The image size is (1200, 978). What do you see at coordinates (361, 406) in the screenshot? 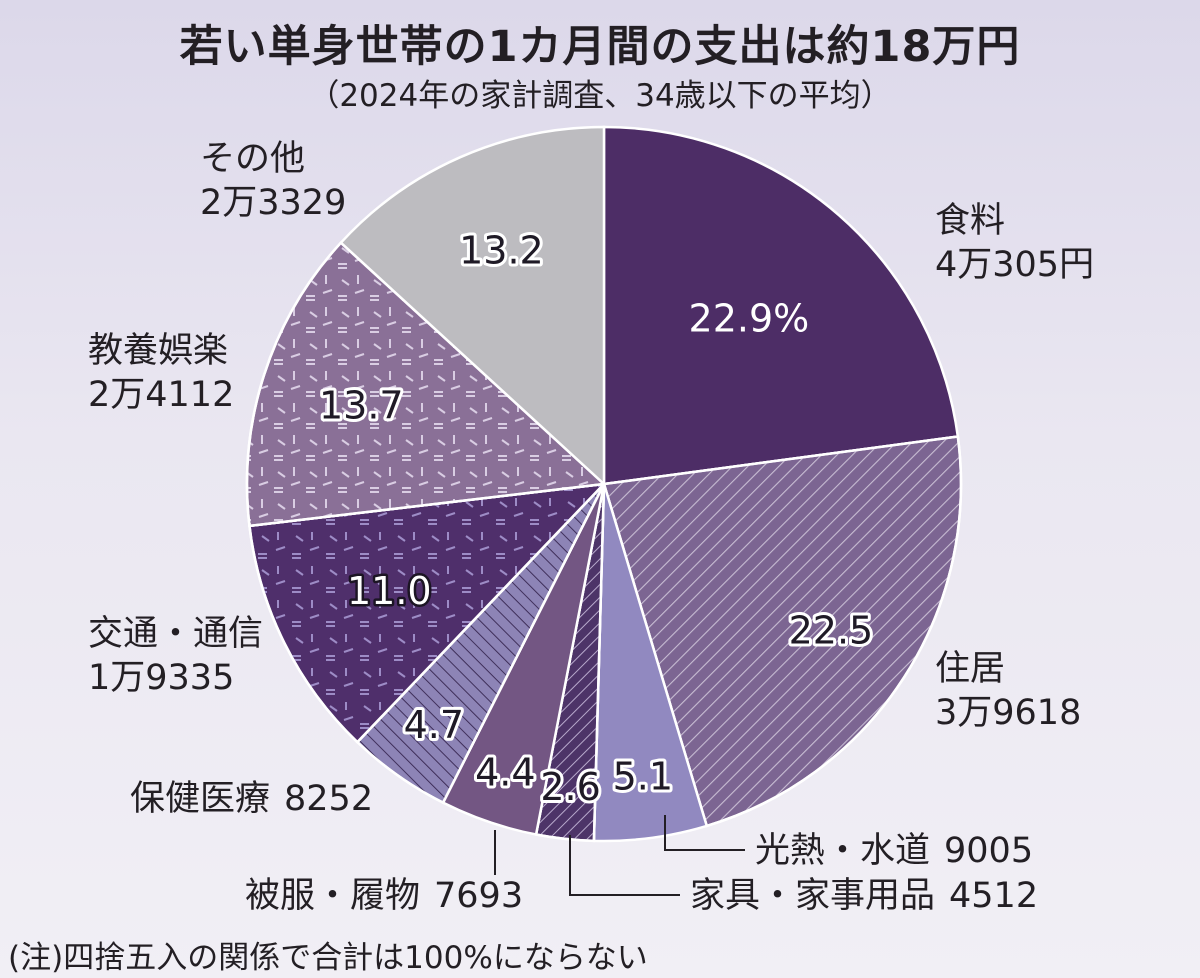
I see `pct-label-recreation: 13.7` at bounding box center [361, 406].